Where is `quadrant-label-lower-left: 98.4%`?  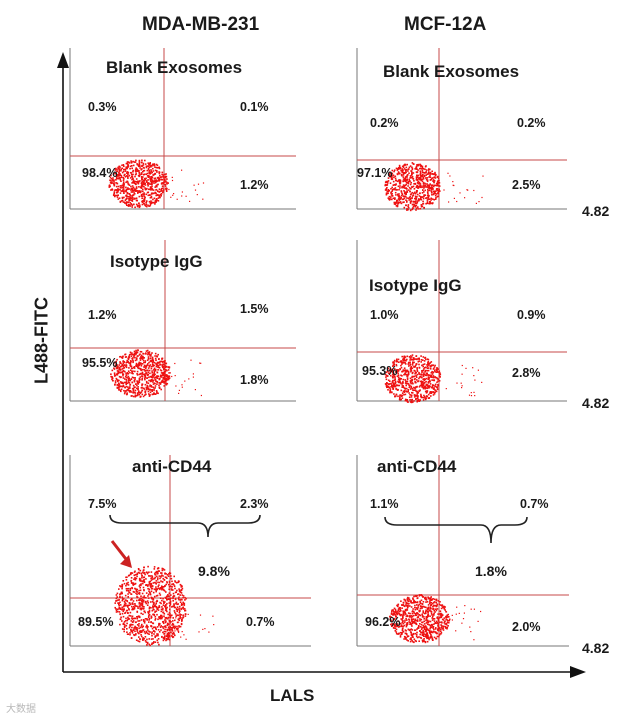
quadrant-label-lower-left: 98.4% is located at coordinates (100, 173).